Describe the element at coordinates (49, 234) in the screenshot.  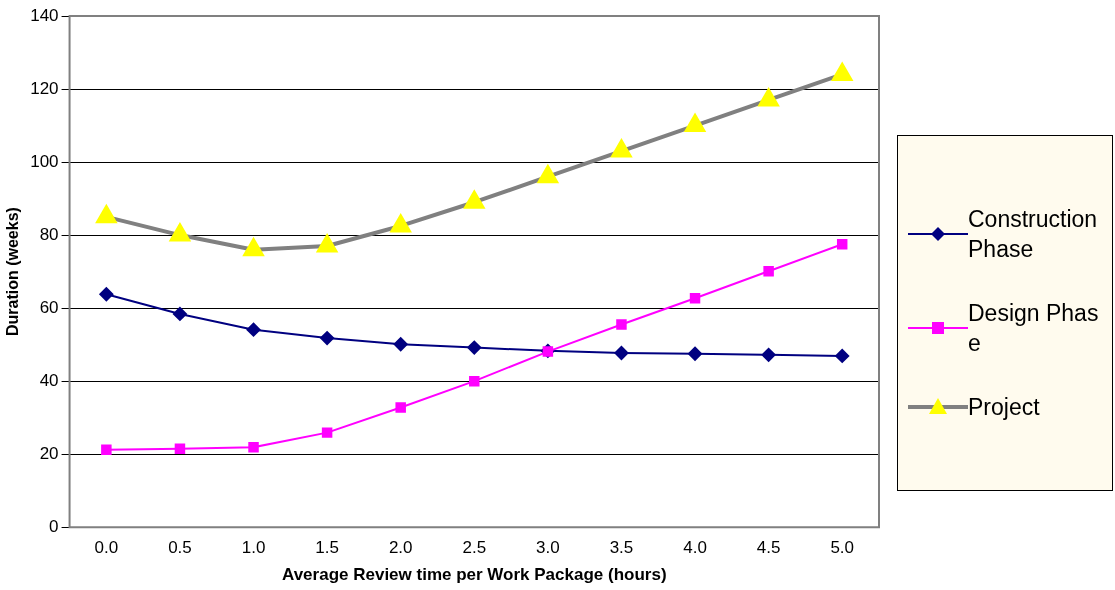
I see `y-tick-label: 80` at that location.